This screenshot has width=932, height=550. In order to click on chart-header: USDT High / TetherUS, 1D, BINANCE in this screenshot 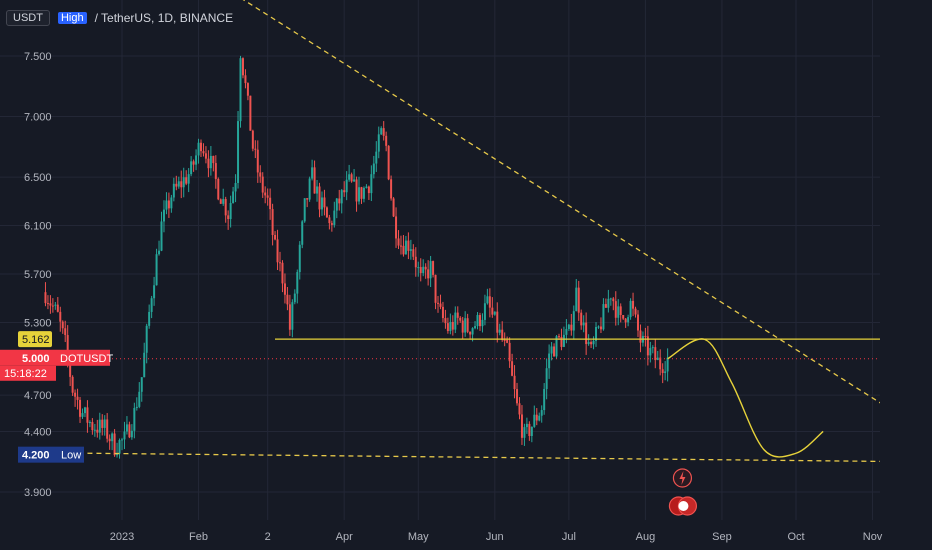, I will do `click(119, 18)`.